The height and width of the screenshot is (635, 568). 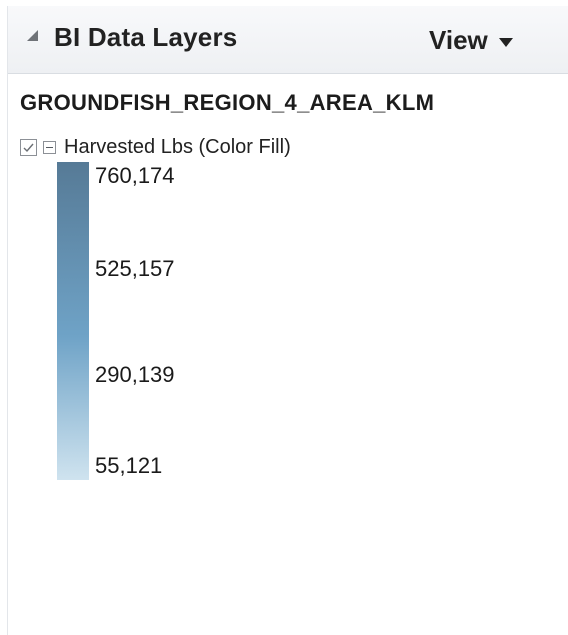 What do you see at coordinates (135, 175) in the screenshot?
I see `legend-value-max: 760,174` at bounding box center [135, 175].